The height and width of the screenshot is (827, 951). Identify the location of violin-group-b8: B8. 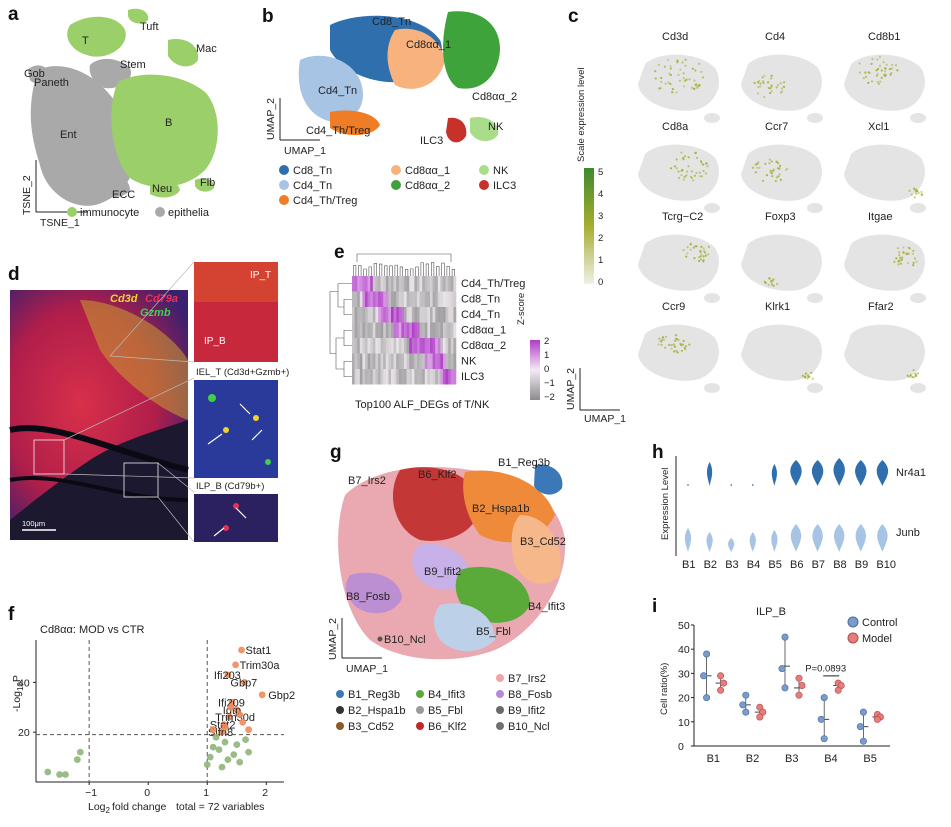
(839, 565).